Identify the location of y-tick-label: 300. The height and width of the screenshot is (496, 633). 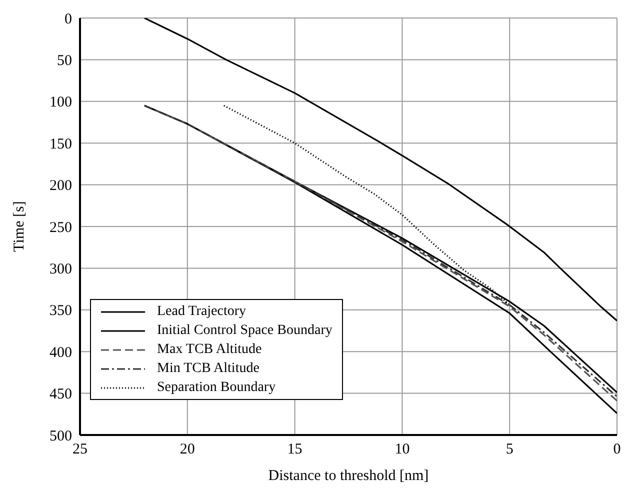
(61, 270).